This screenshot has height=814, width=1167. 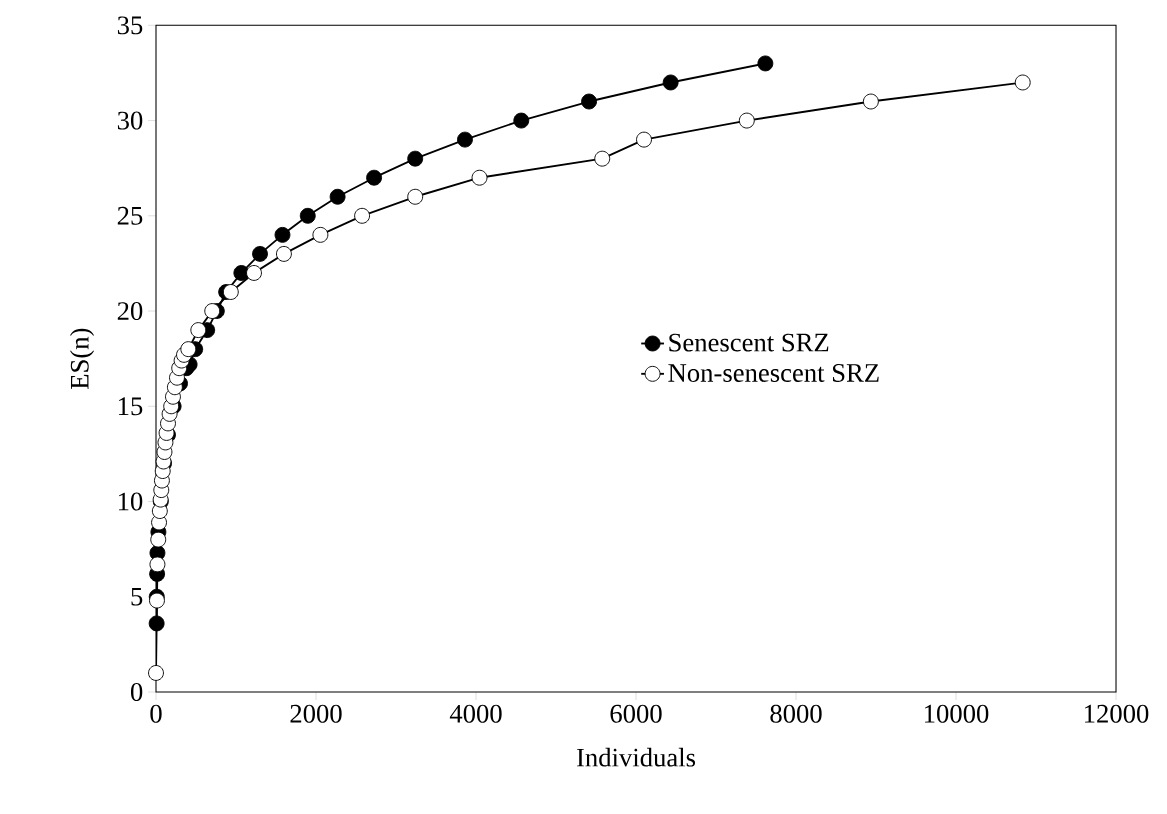 What do you see at coordinates (130, 406) in the screenshot?
I see `y-tick-label: 15` at bounding box center [130, 406].